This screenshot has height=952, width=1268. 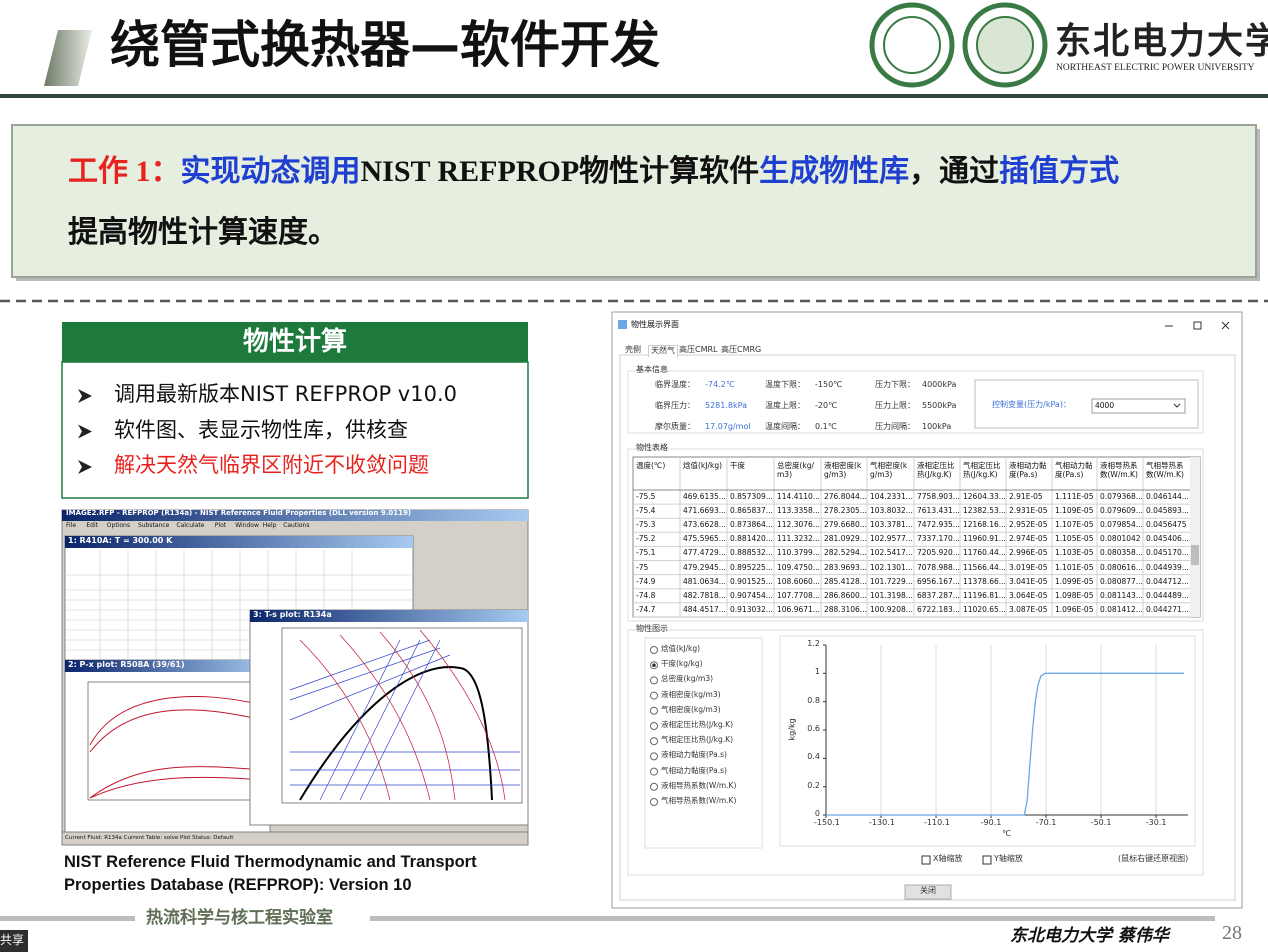 What do you see at coordinates (1074, 581) in the screenshot?
I see `table-cell: 1.099E-05` at bounding box center [1074, 581].